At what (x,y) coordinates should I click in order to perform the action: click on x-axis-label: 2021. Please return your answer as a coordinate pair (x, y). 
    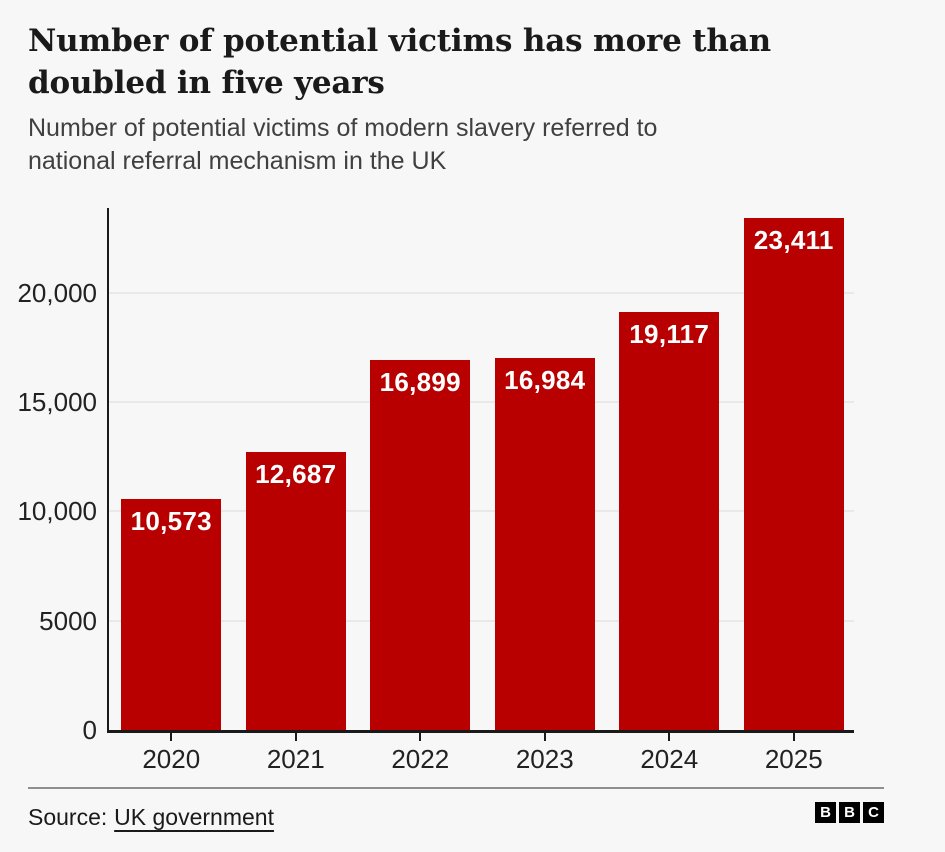
    Looking at the image, I should click on (295, 759).